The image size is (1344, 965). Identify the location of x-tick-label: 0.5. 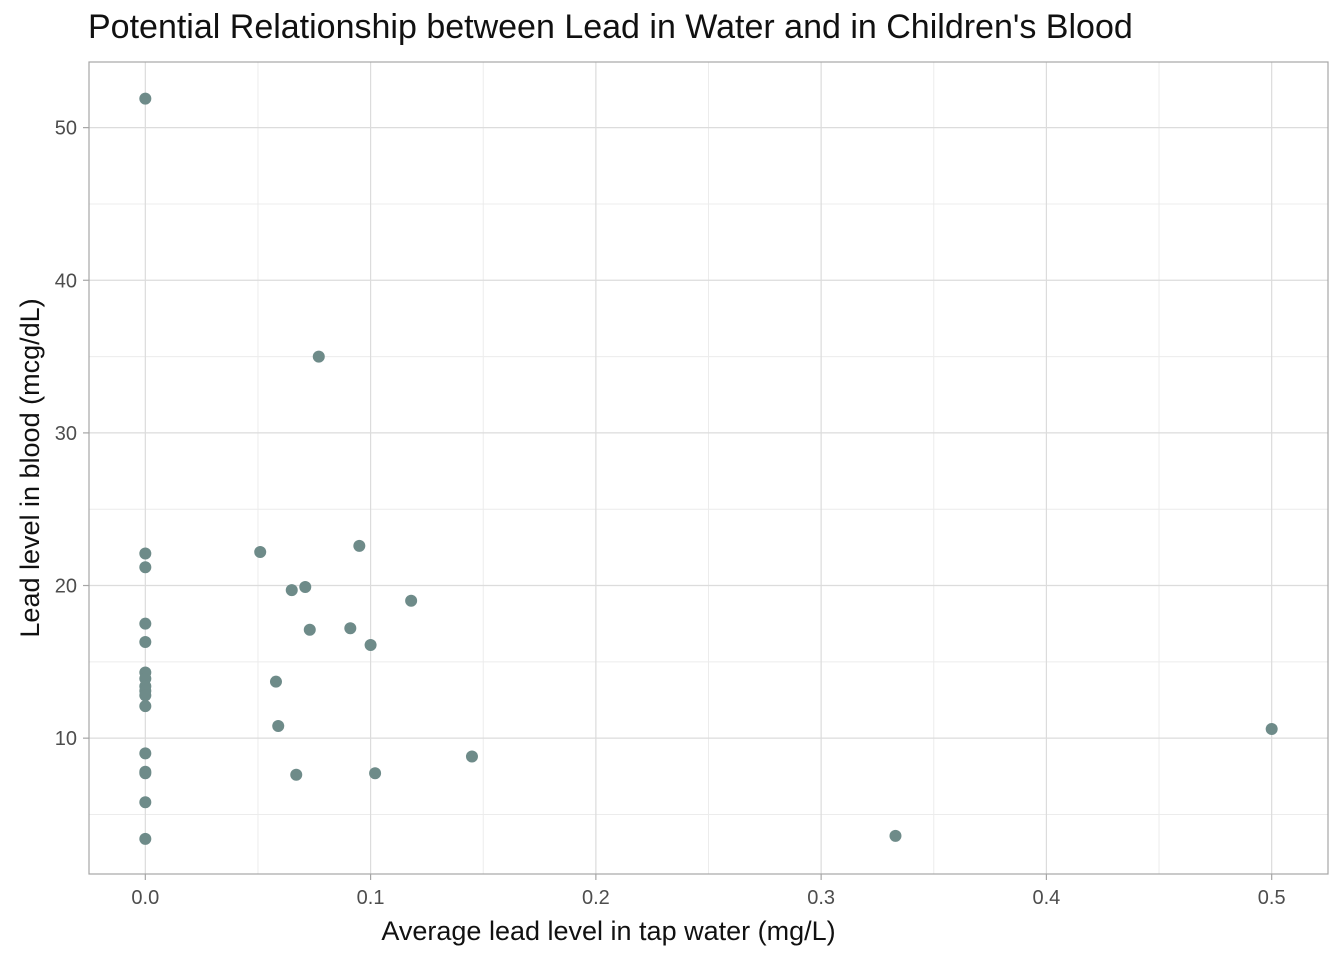
(1272, 898).